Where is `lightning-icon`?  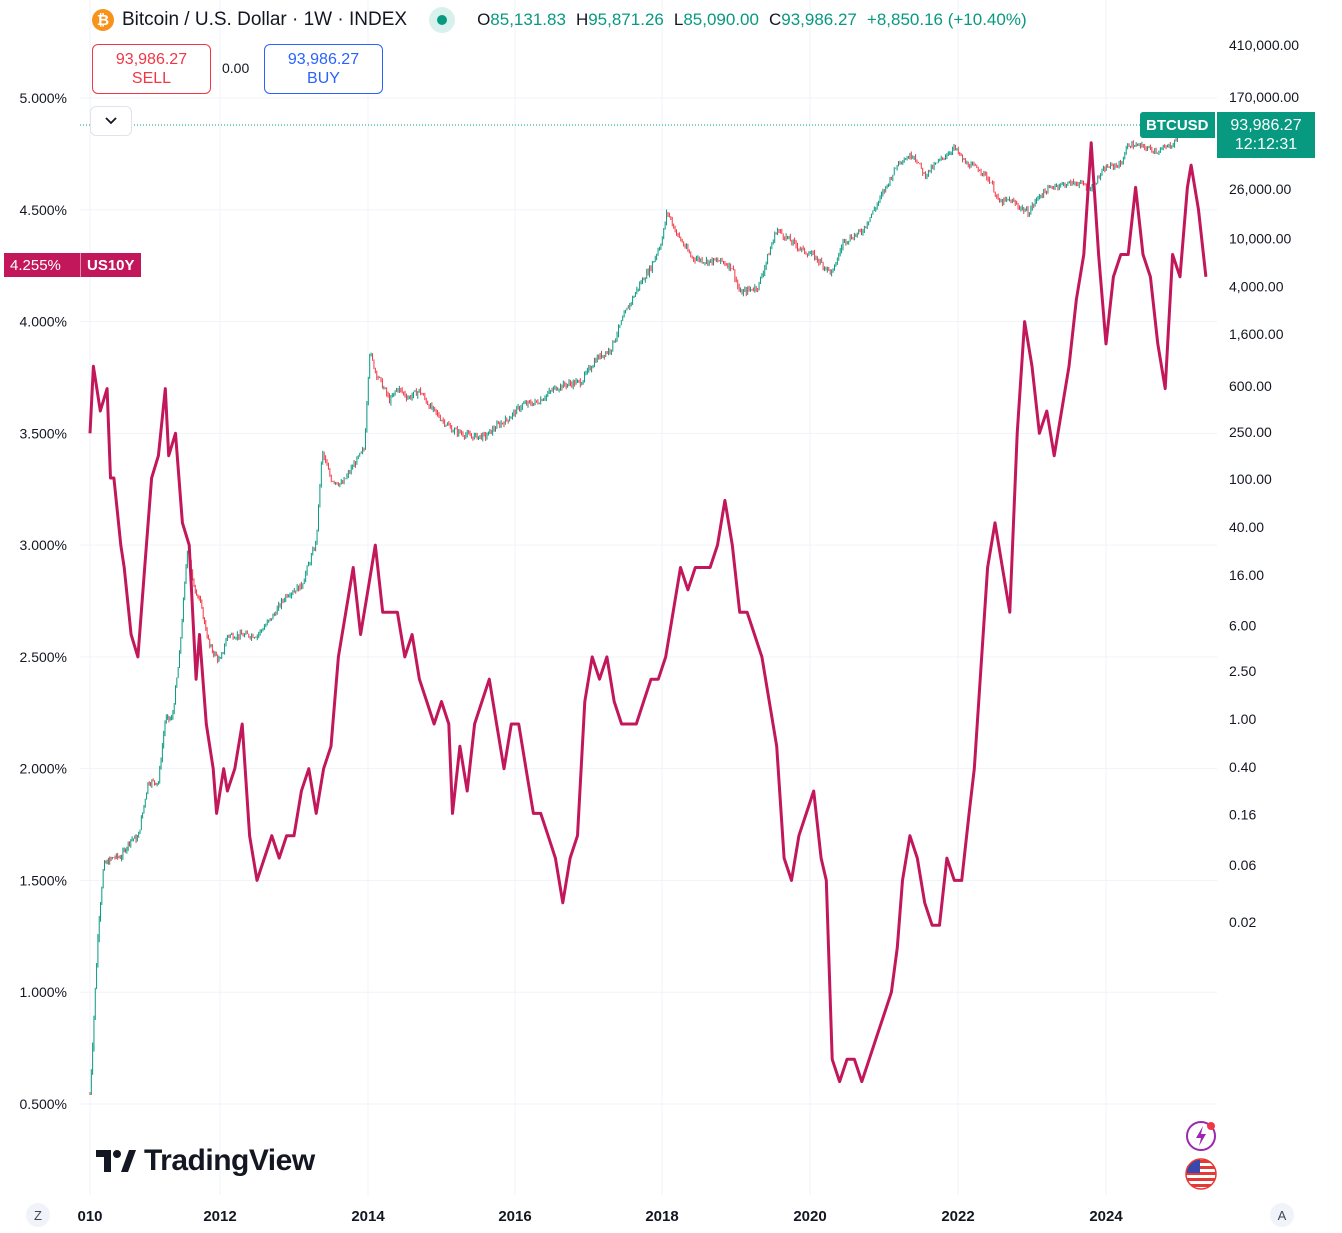 lightning-icon is located at coordinates (1201, 1136).